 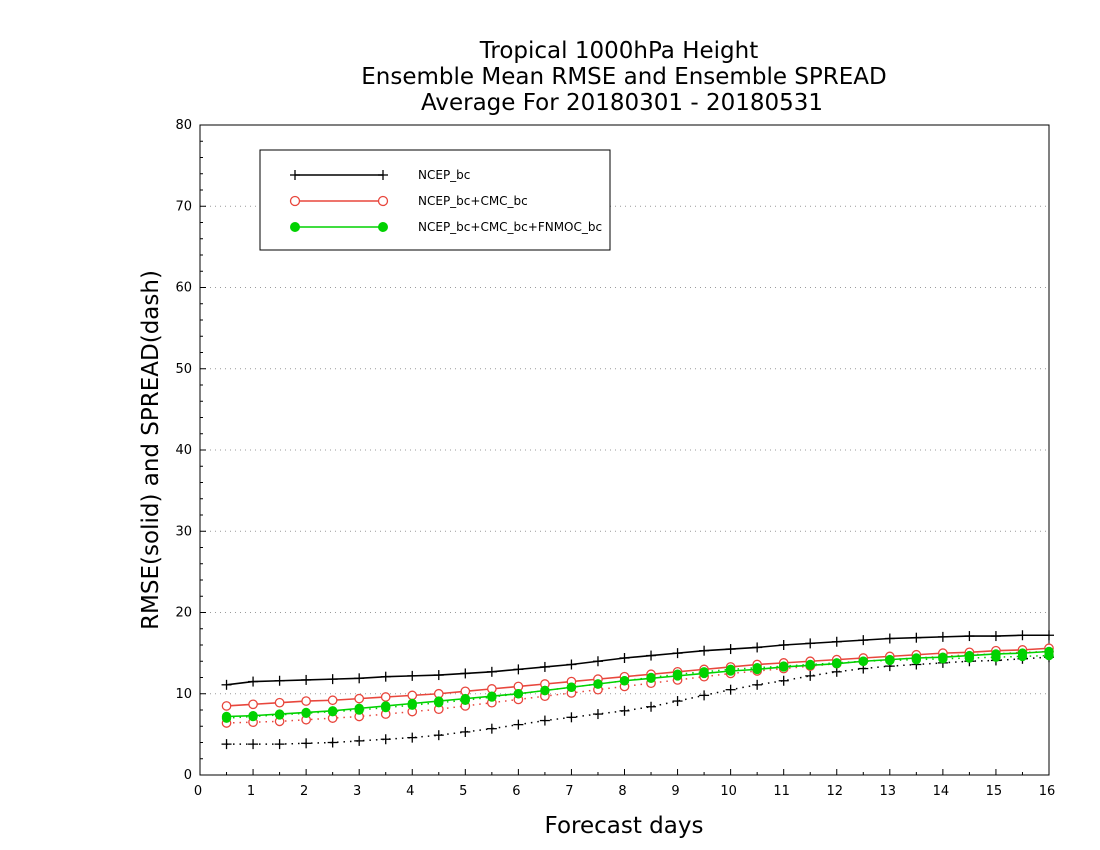 What do you see at coordinates (624, 826) in the screenshot?
I see `x-axis-label: Forecast days` at bounding box center [624, 826].